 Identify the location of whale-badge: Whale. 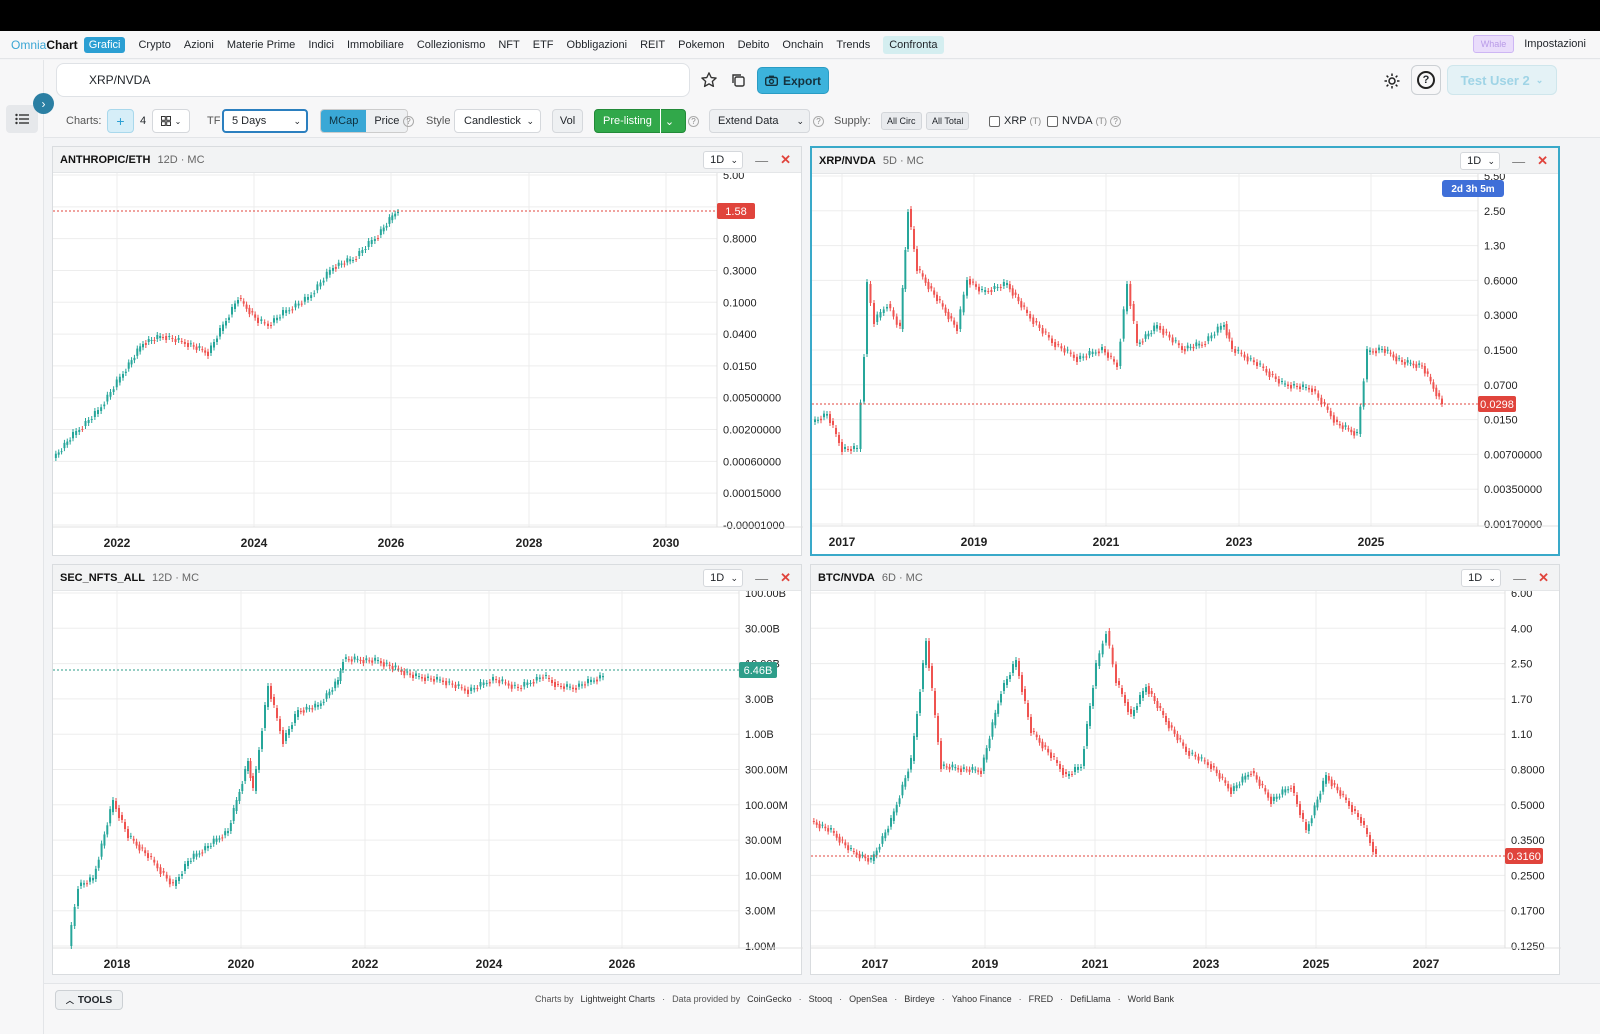
(1493, 44).